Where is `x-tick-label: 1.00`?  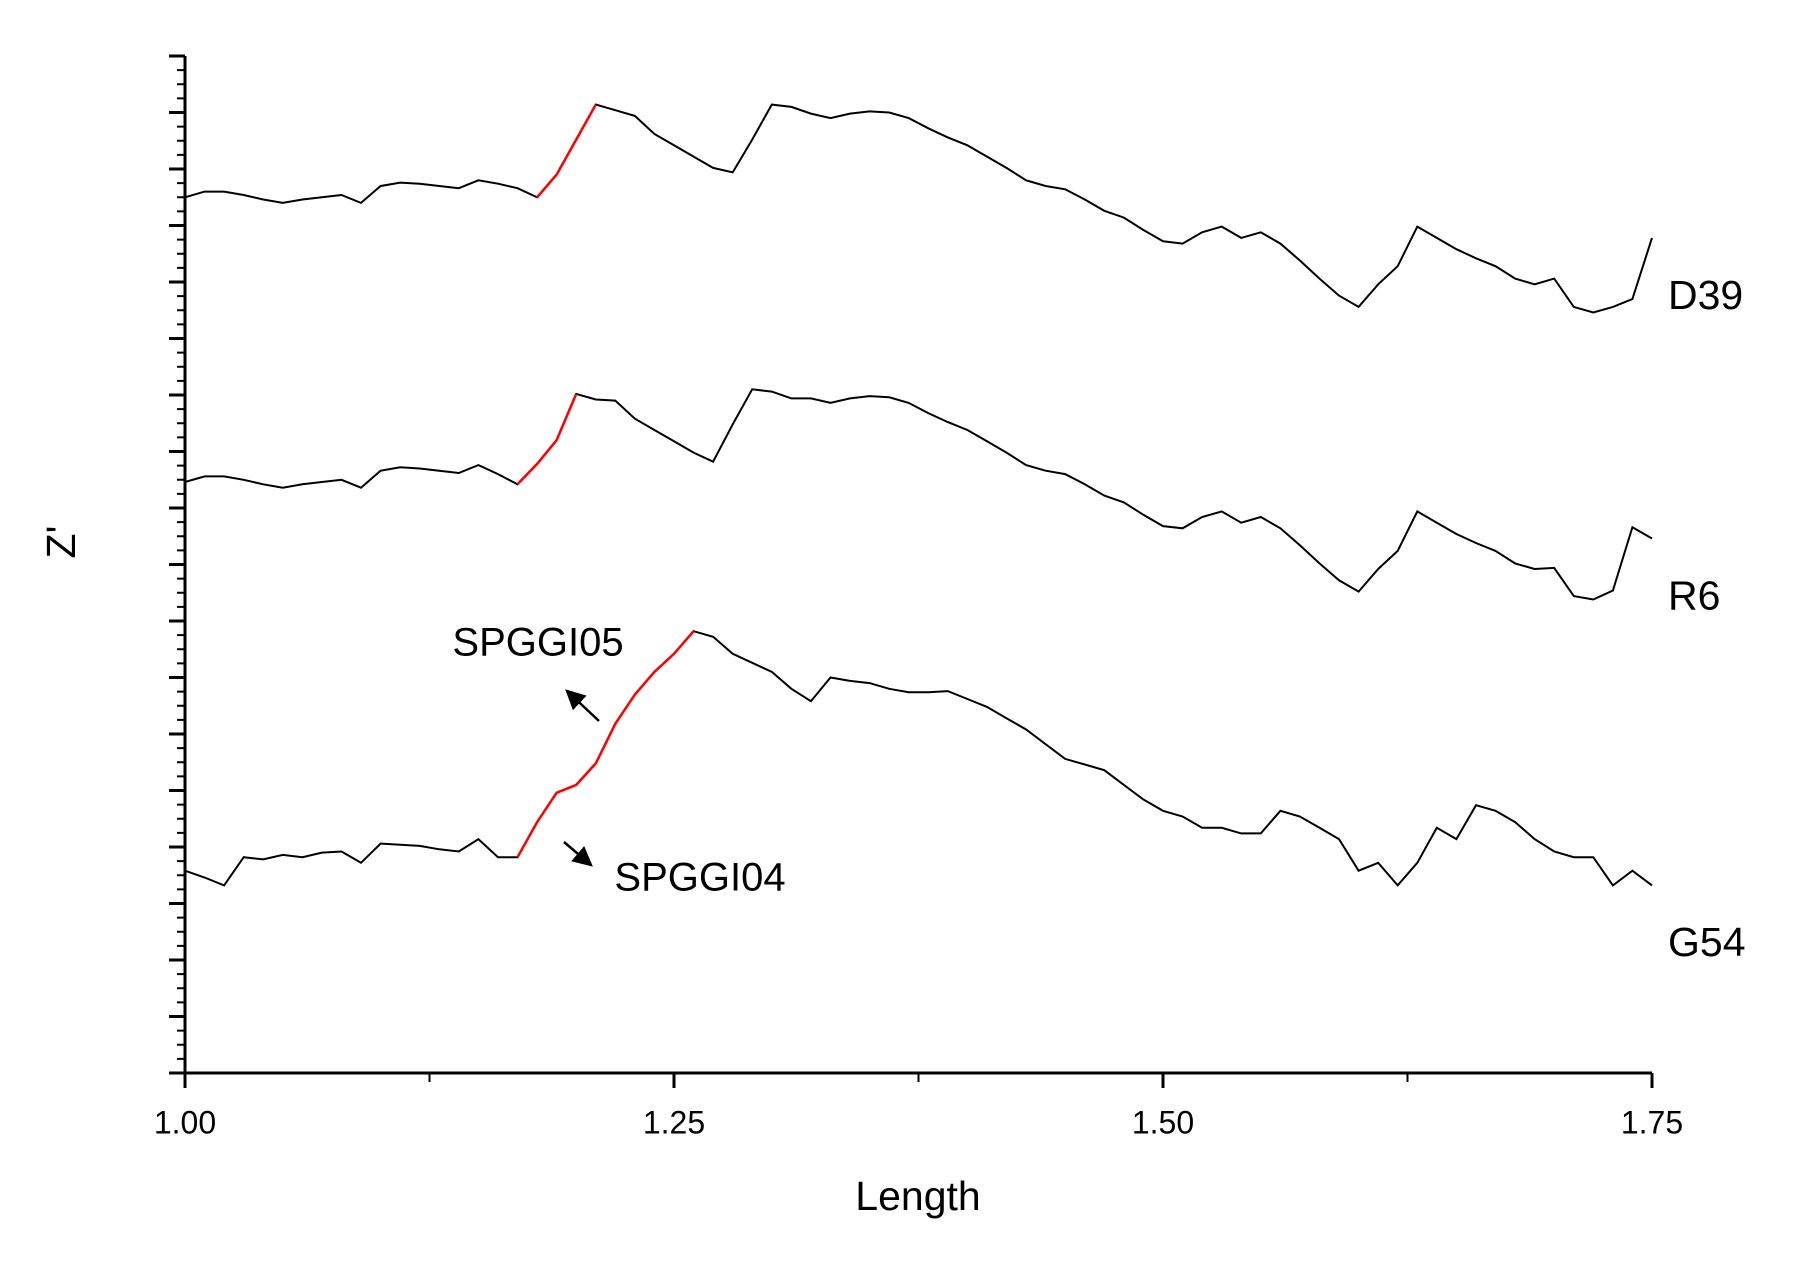 x-tick-label: 1.00 is located at coordinates (185, 1122).